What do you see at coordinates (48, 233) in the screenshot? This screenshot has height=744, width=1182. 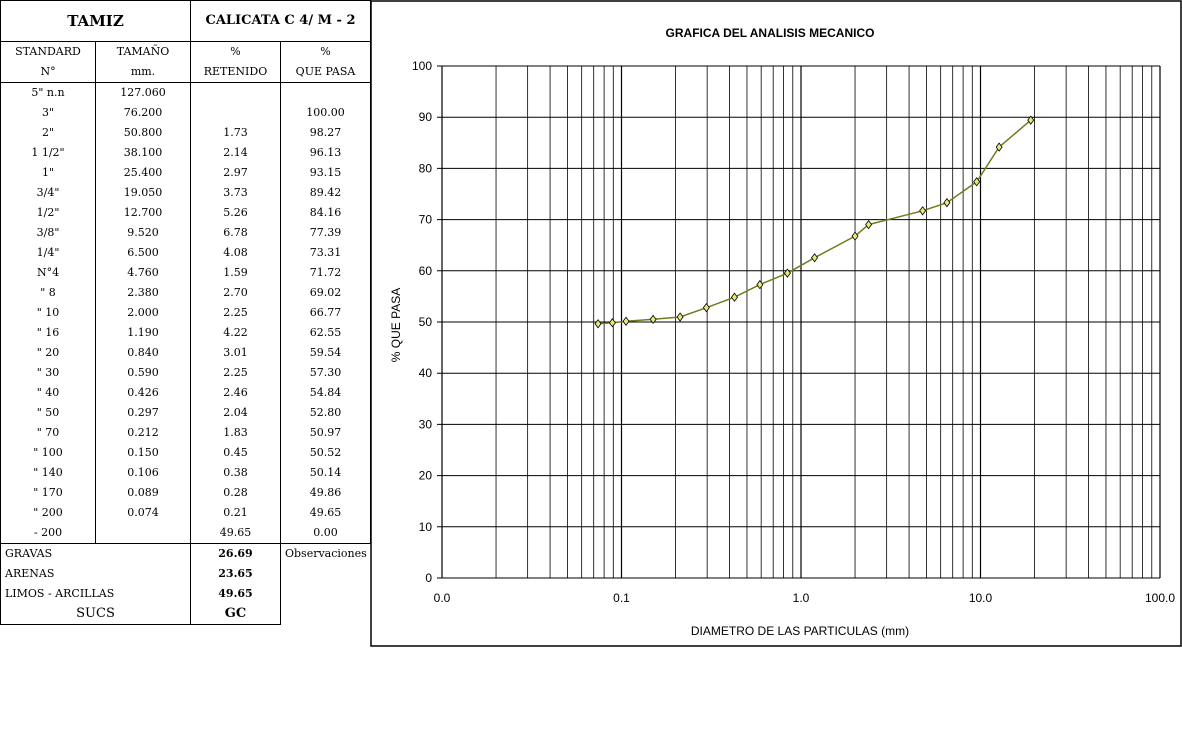 I see `standard-cell: 3/8"` at bounding box center [48, 233].